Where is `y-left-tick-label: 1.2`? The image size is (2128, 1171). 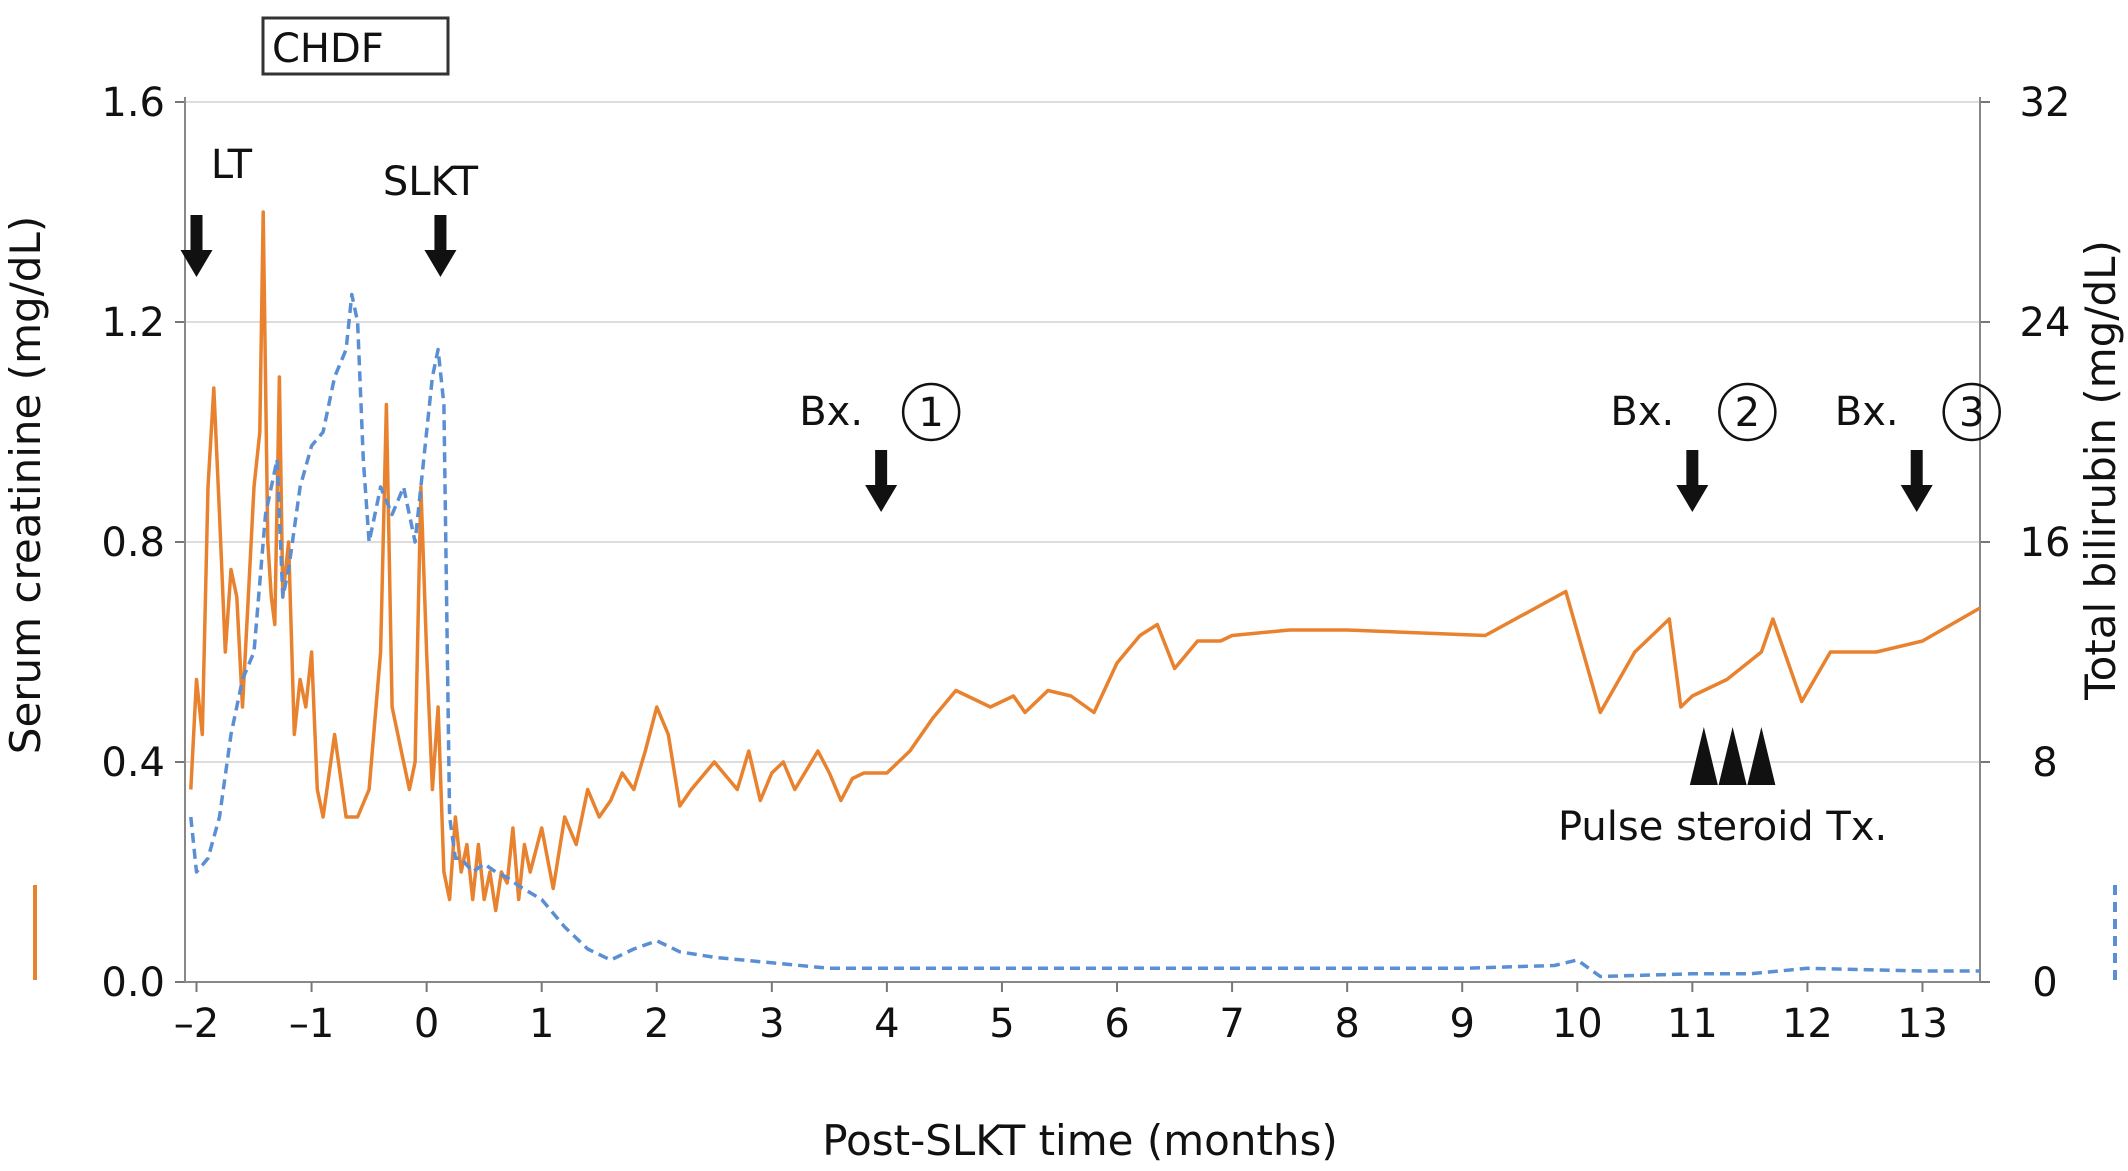
y-left-tick-label: 1.2 is located at coordinates (133, 323).